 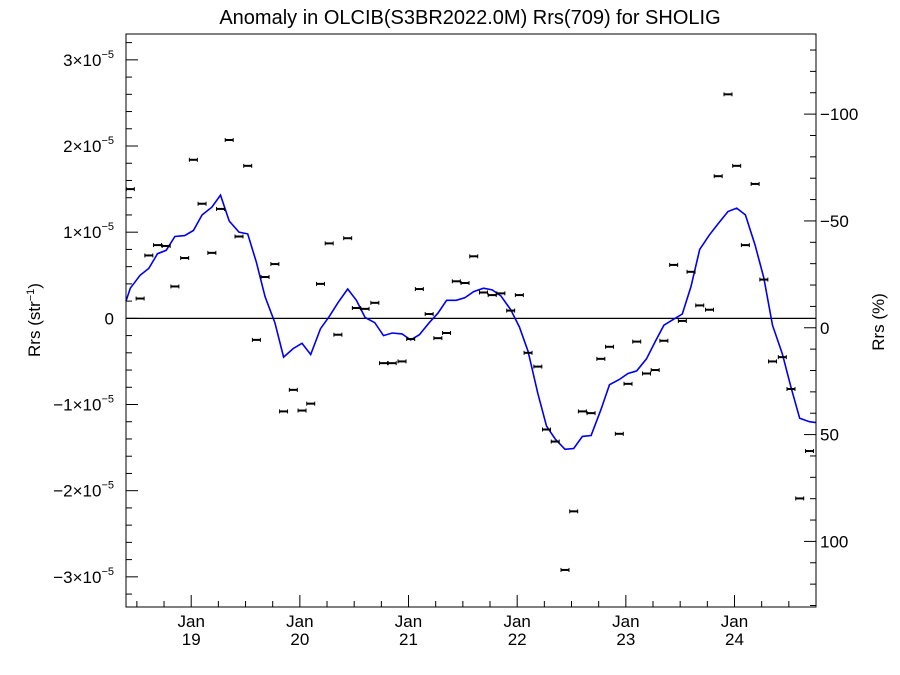 What do you see at coordinates (82, 60) in the screenshot?
I see `left-tick-label-mantissa: 3×10` at bounding box center [82, 60].